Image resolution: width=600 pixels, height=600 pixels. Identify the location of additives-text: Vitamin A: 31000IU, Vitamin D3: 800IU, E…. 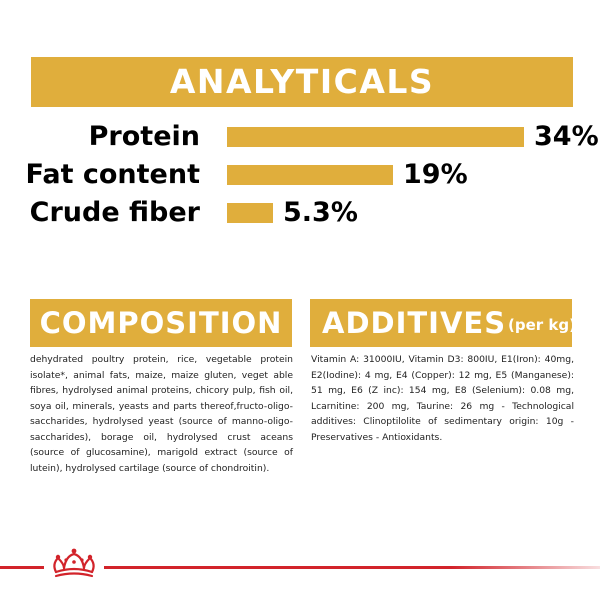
(442, 398).